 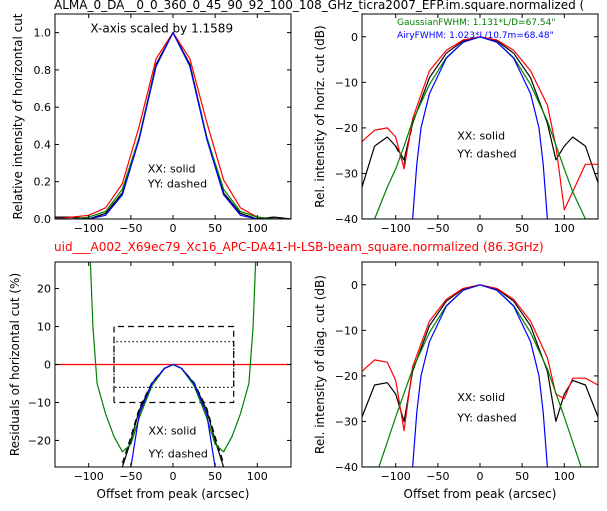 What do you see at coordinates (43, 144) in the screenshot?
I see `y-tick-label: 0.4` at bounding box center [43, 144].